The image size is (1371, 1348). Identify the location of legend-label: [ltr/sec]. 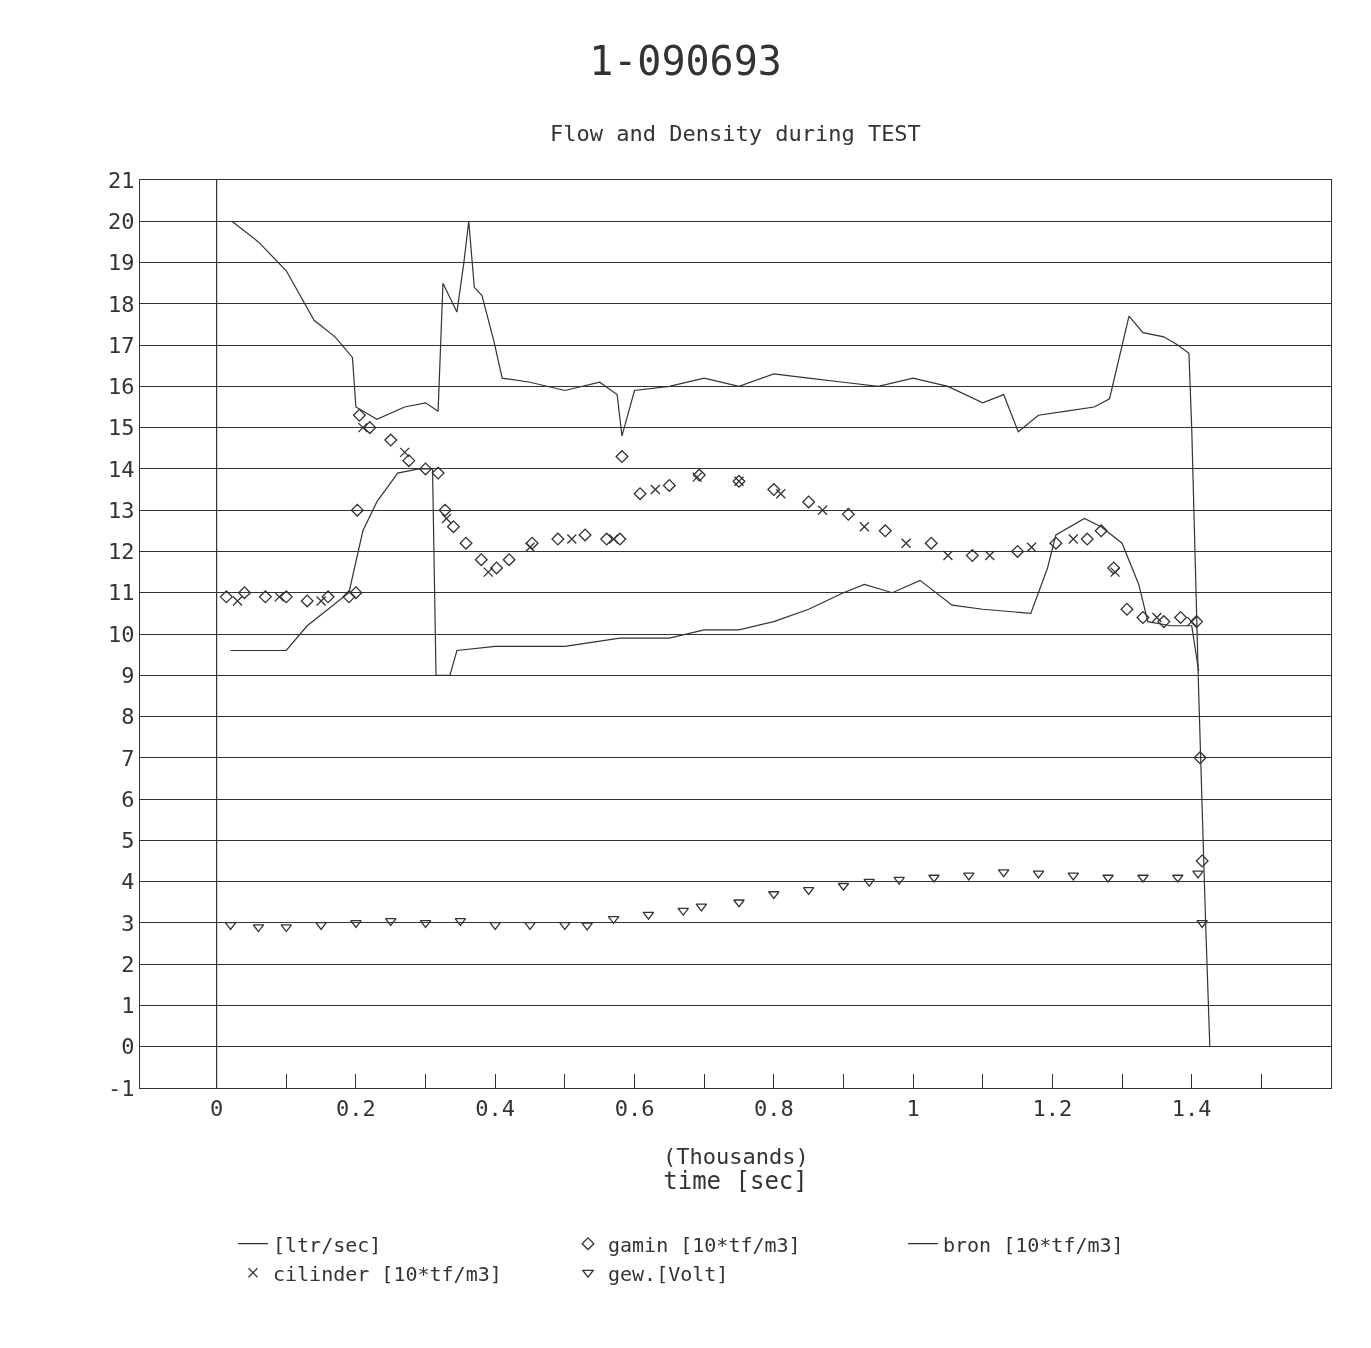
(327, 1244).